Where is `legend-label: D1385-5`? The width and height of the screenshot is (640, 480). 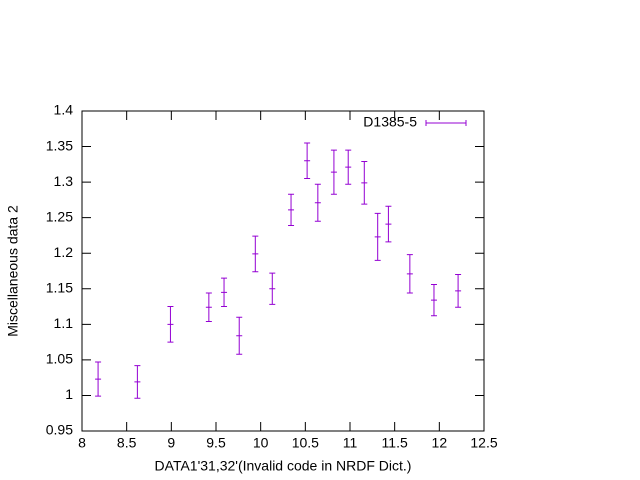
legend-label: D1385-5 is located at coordinates (390, 122).